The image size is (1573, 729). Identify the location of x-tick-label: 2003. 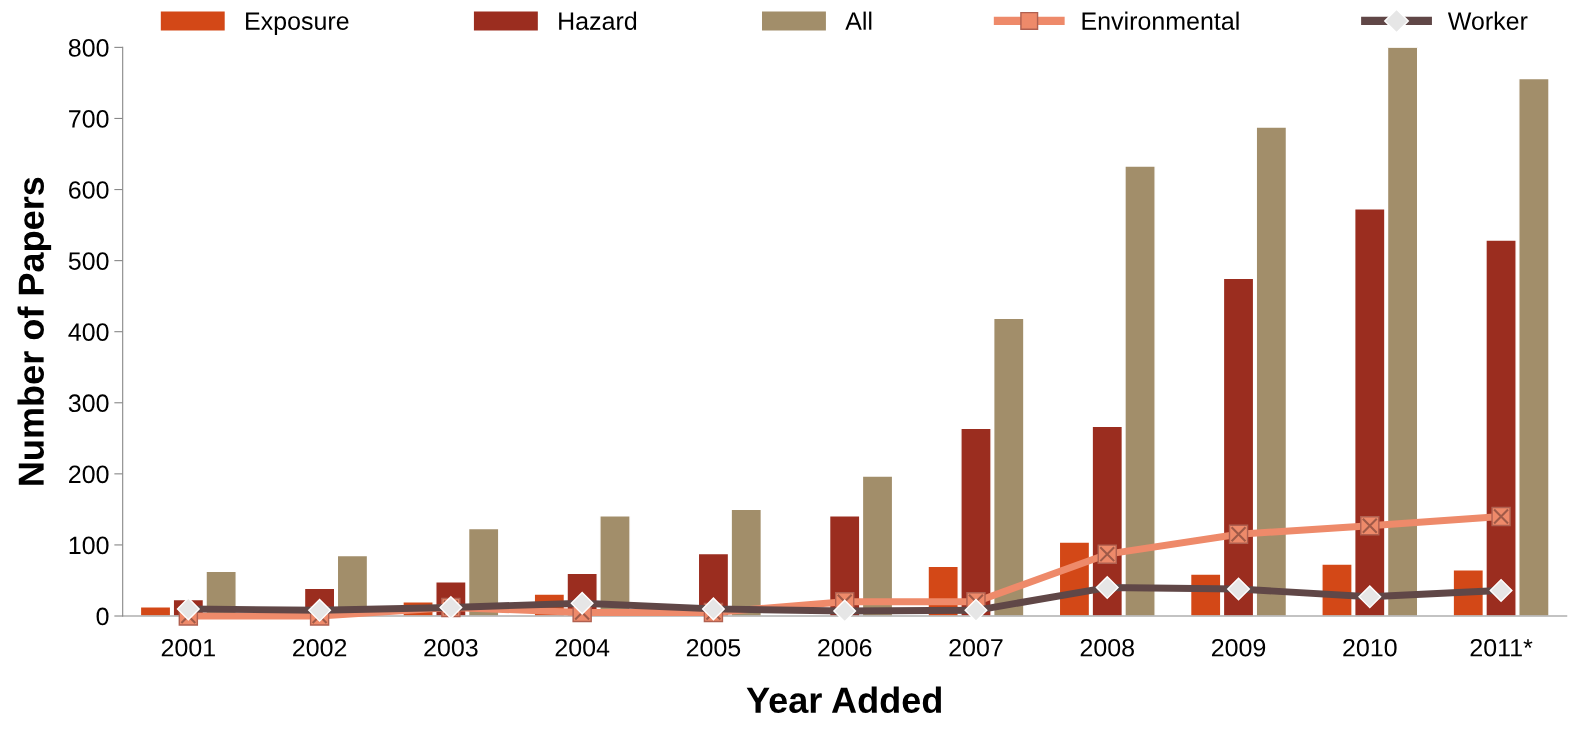
(451, 647).